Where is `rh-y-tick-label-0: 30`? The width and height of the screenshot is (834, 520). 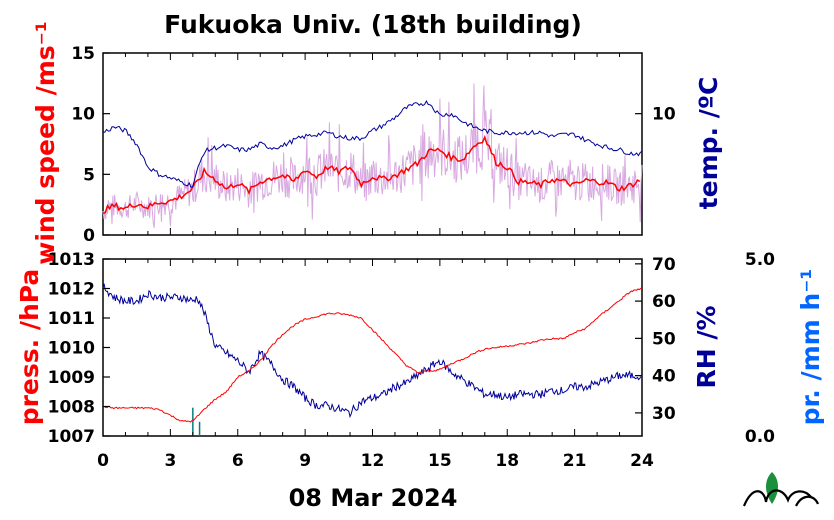
rh-y-tick-label-0: 30 is located at coordinates (664, 414).